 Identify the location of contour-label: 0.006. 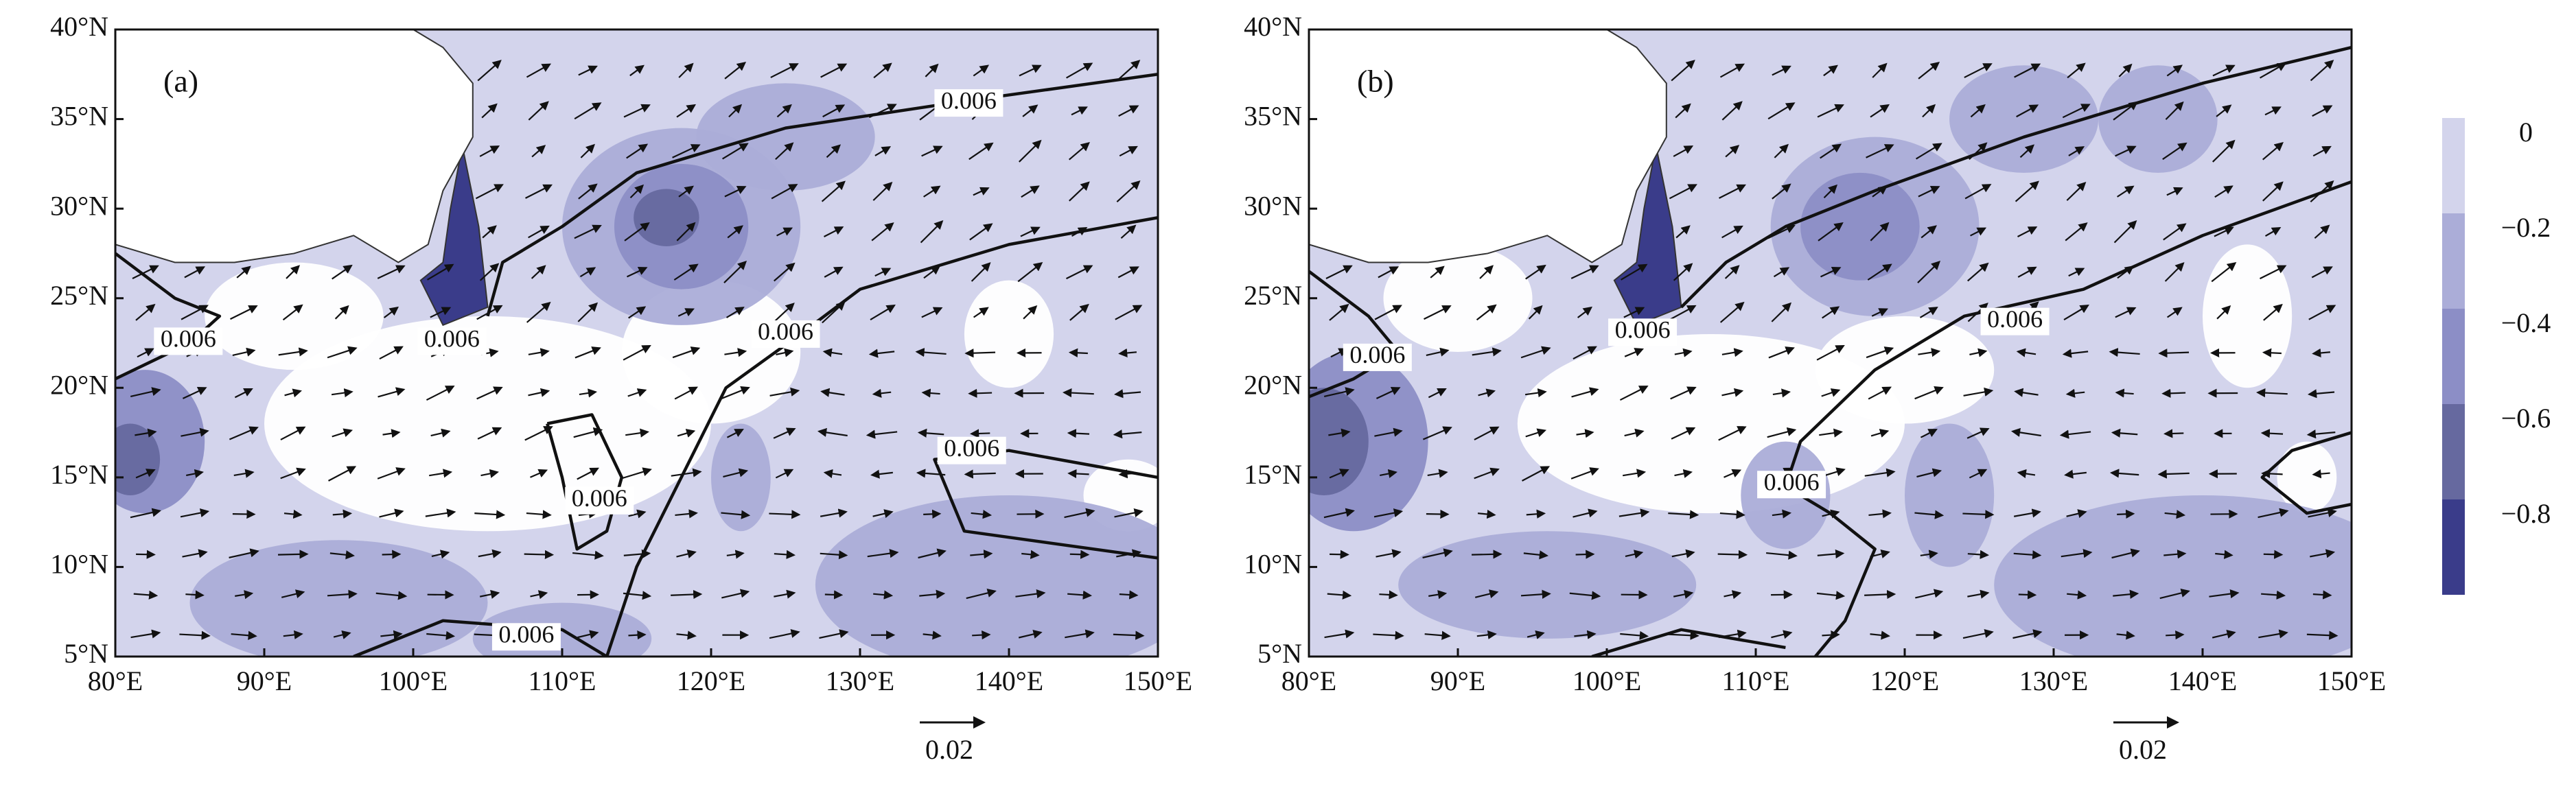
(785, 331).